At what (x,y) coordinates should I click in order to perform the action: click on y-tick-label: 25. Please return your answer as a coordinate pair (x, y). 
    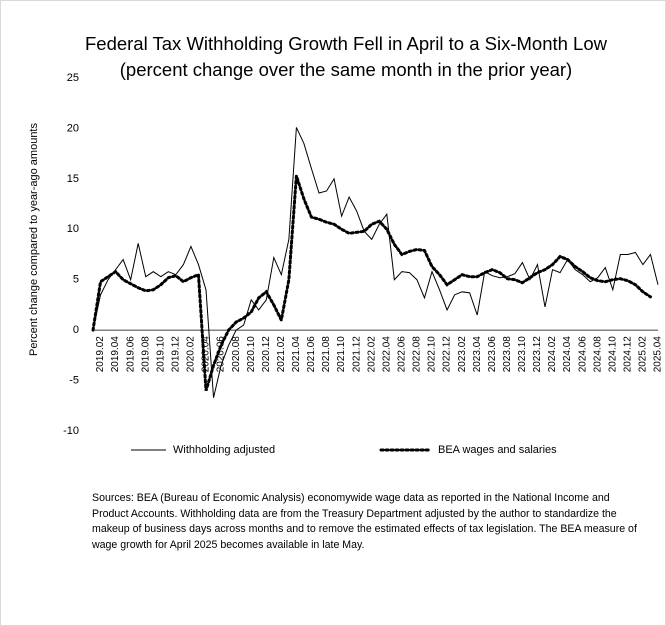
    Looking at the image, I should click on (73, 78).